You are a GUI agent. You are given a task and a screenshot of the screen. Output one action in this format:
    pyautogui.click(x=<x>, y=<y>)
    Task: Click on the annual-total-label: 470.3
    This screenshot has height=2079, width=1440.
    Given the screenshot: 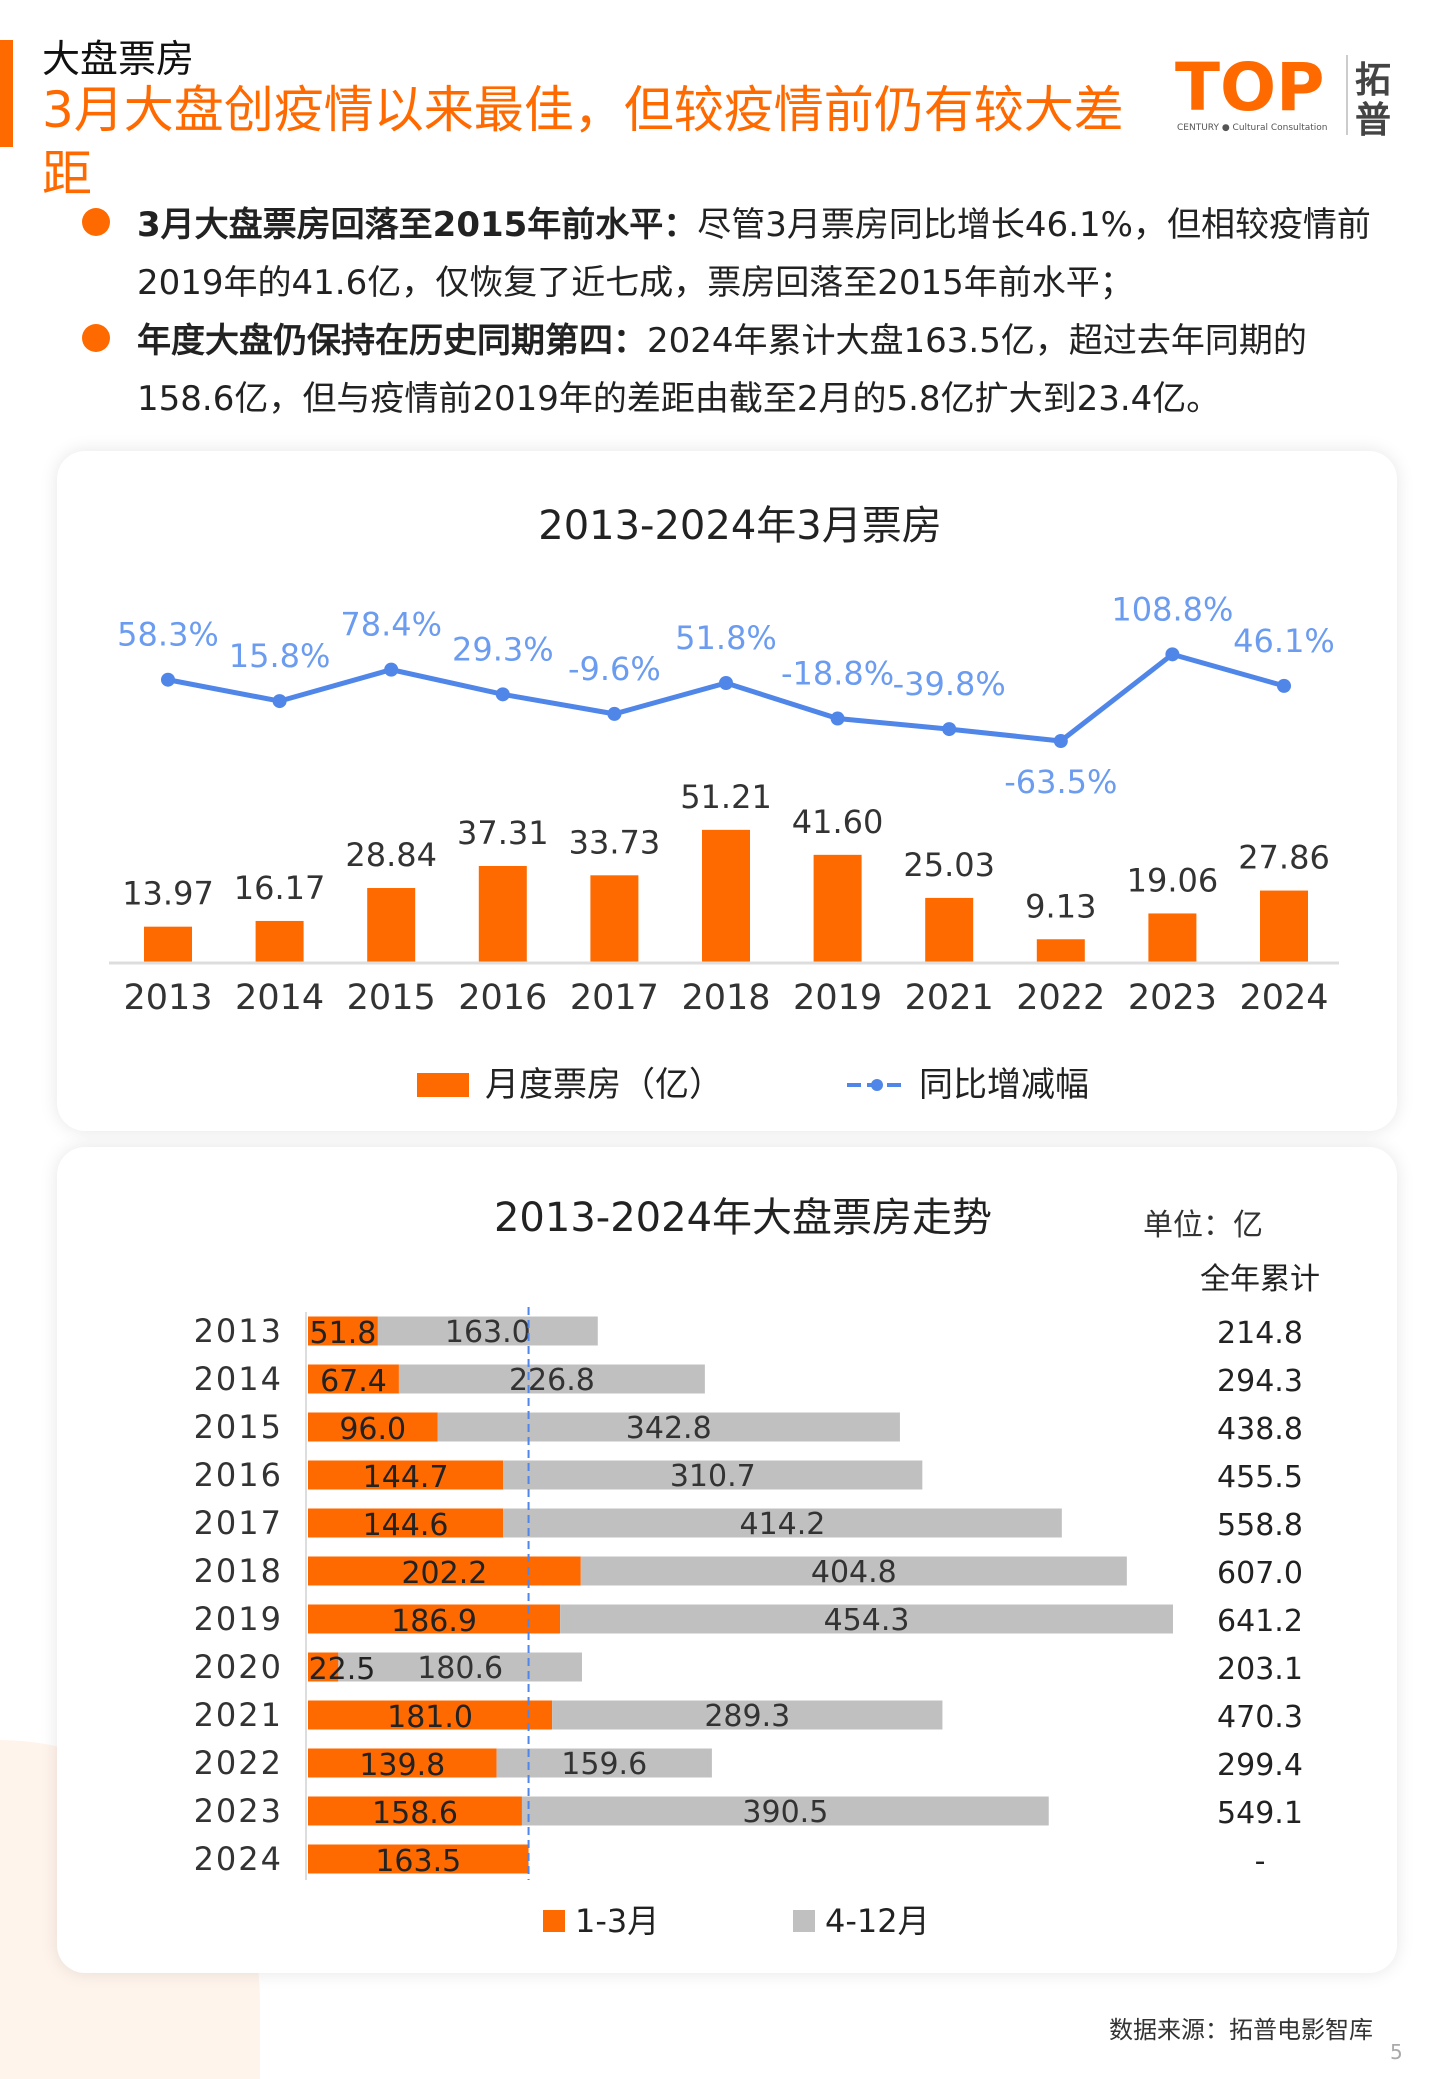 What is the action you would take?
    pyautogui.click(x=1260, y=1717)
    